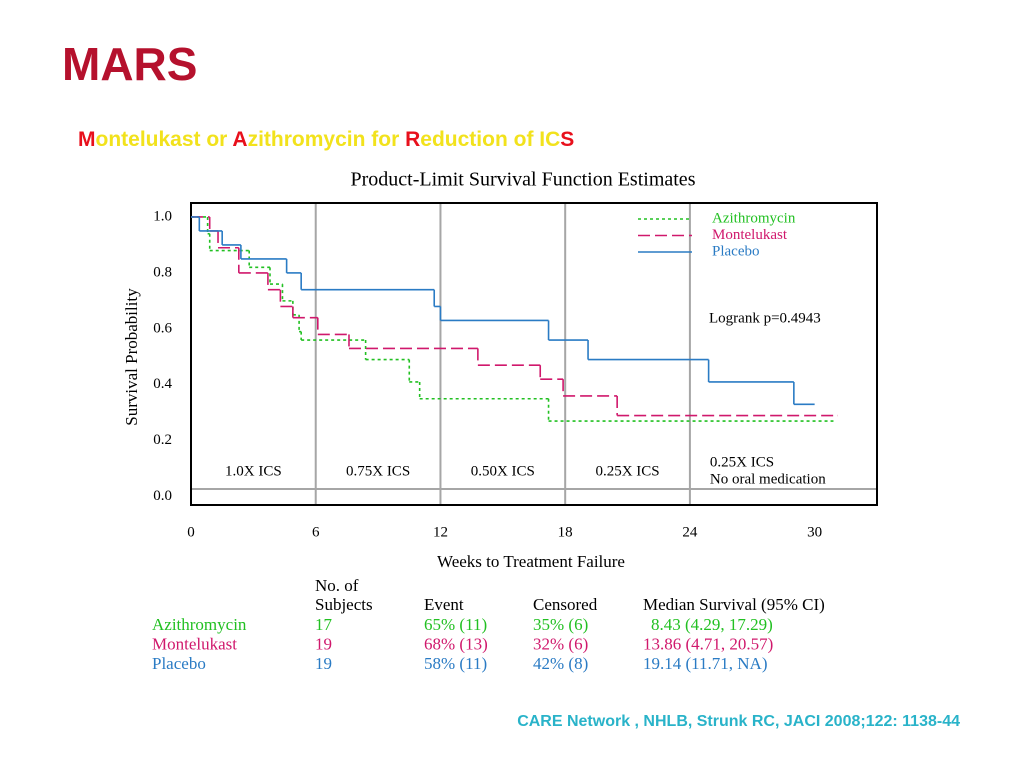 This screenshot has height=768, width=1024. I want to click on row-name: Placebo, so click(179, 663).